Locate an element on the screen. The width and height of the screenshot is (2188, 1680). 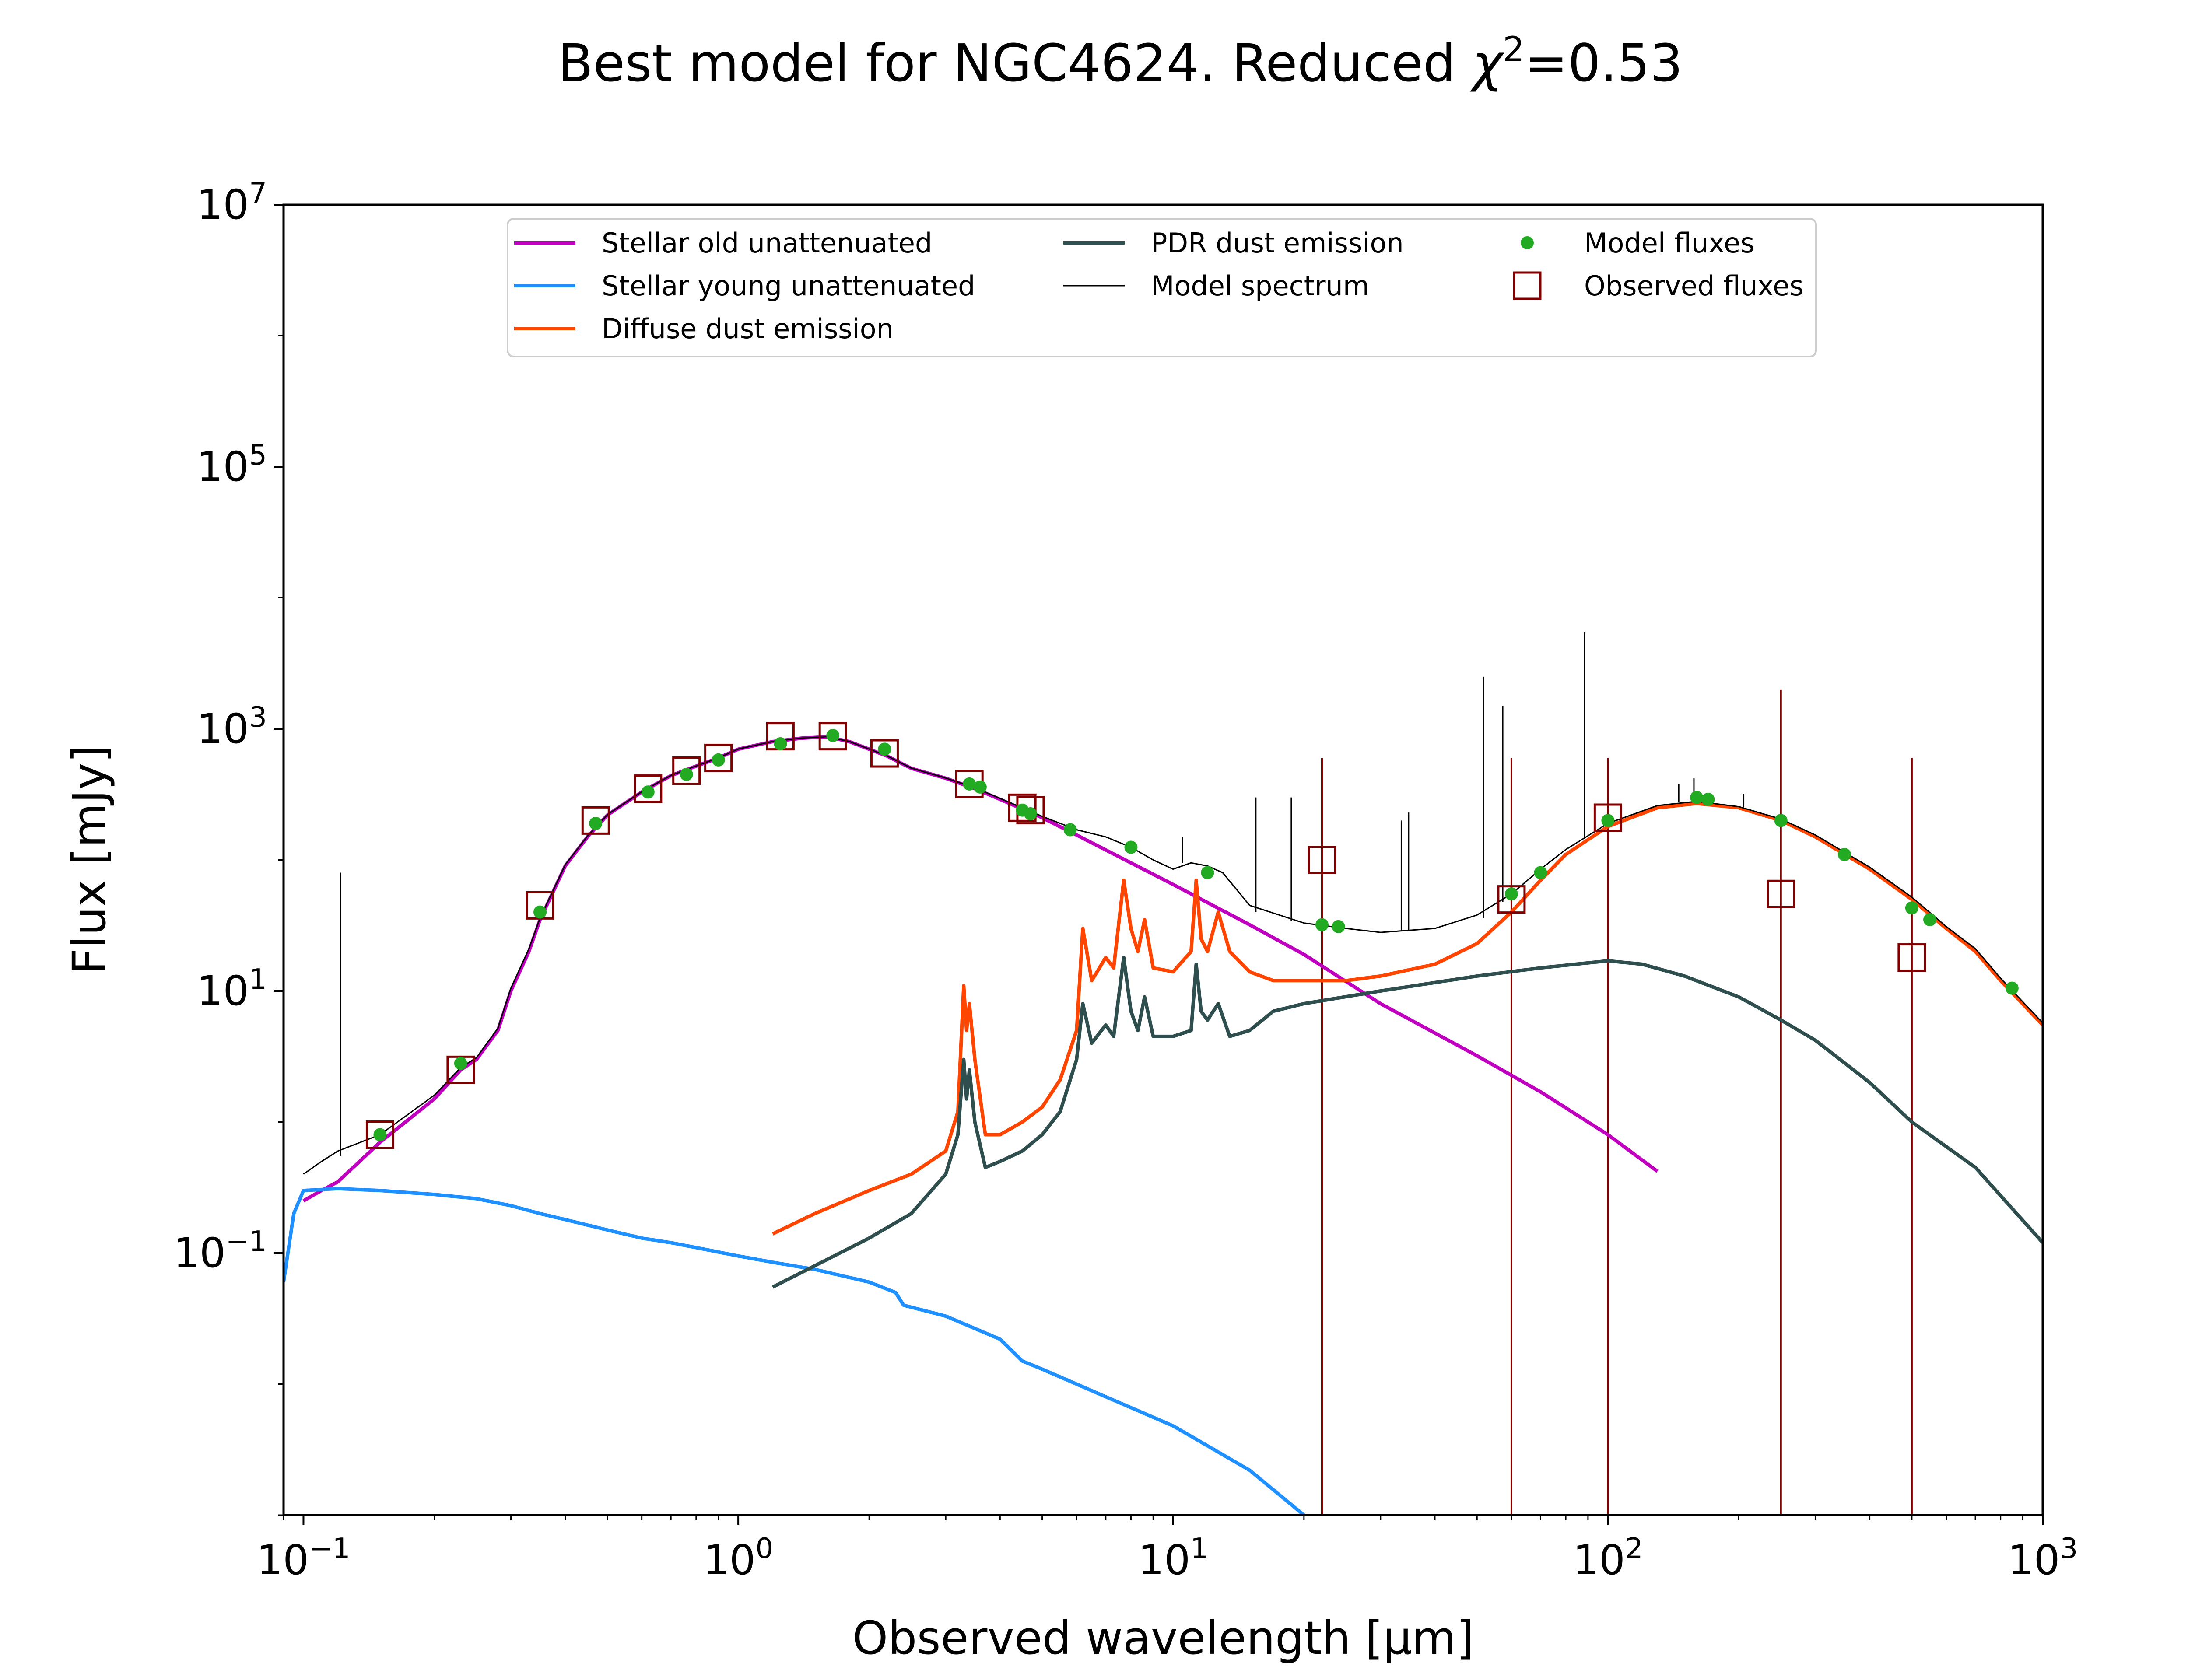
legend-label: PDR dust emission is located at coordinates (1277, 243).